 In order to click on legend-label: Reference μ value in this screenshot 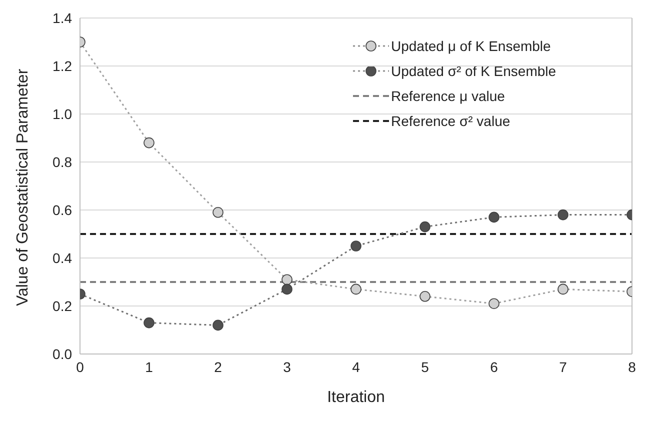, I will do `click(448, 96)`.